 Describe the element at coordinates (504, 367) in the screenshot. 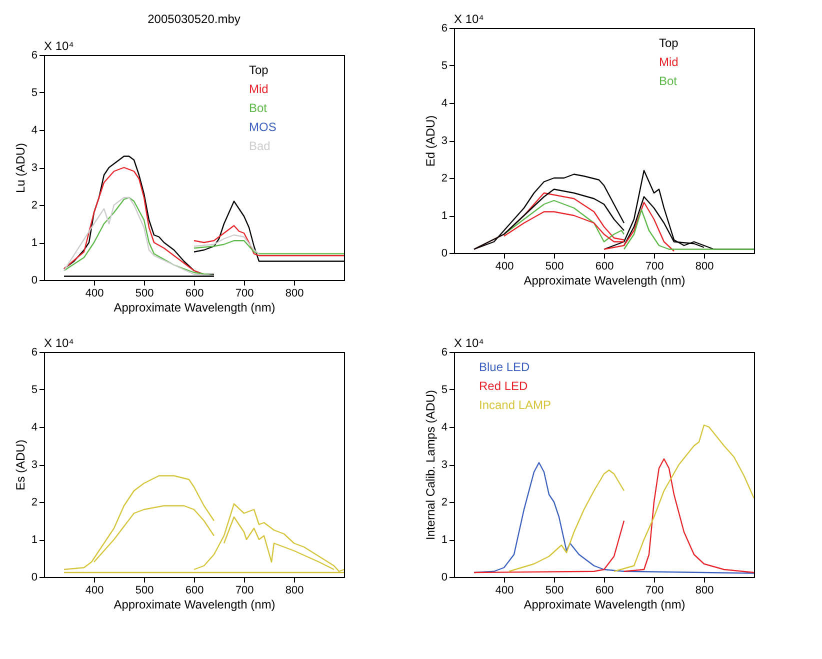

I see `text: Blue LED` at that location.